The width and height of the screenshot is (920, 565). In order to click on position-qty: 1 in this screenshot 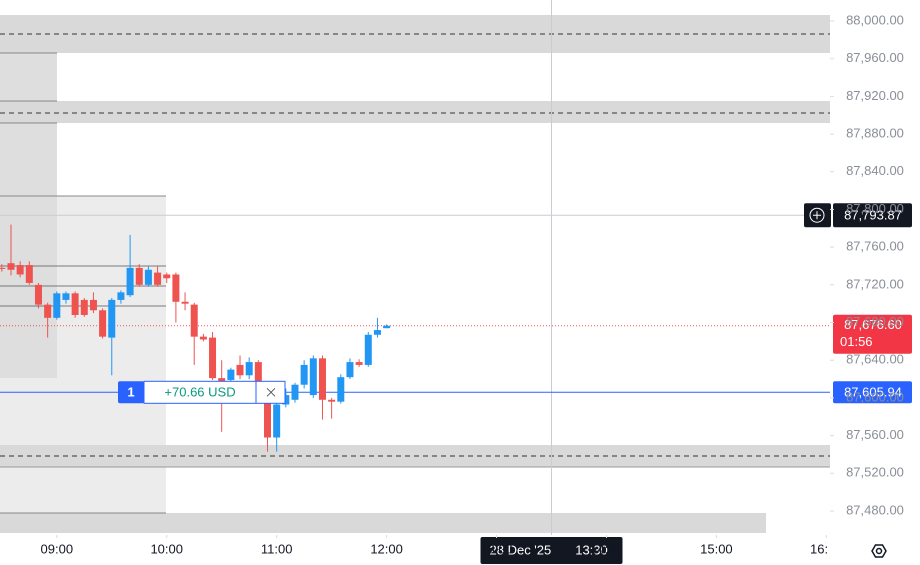, I will do `click(130, 392)`.